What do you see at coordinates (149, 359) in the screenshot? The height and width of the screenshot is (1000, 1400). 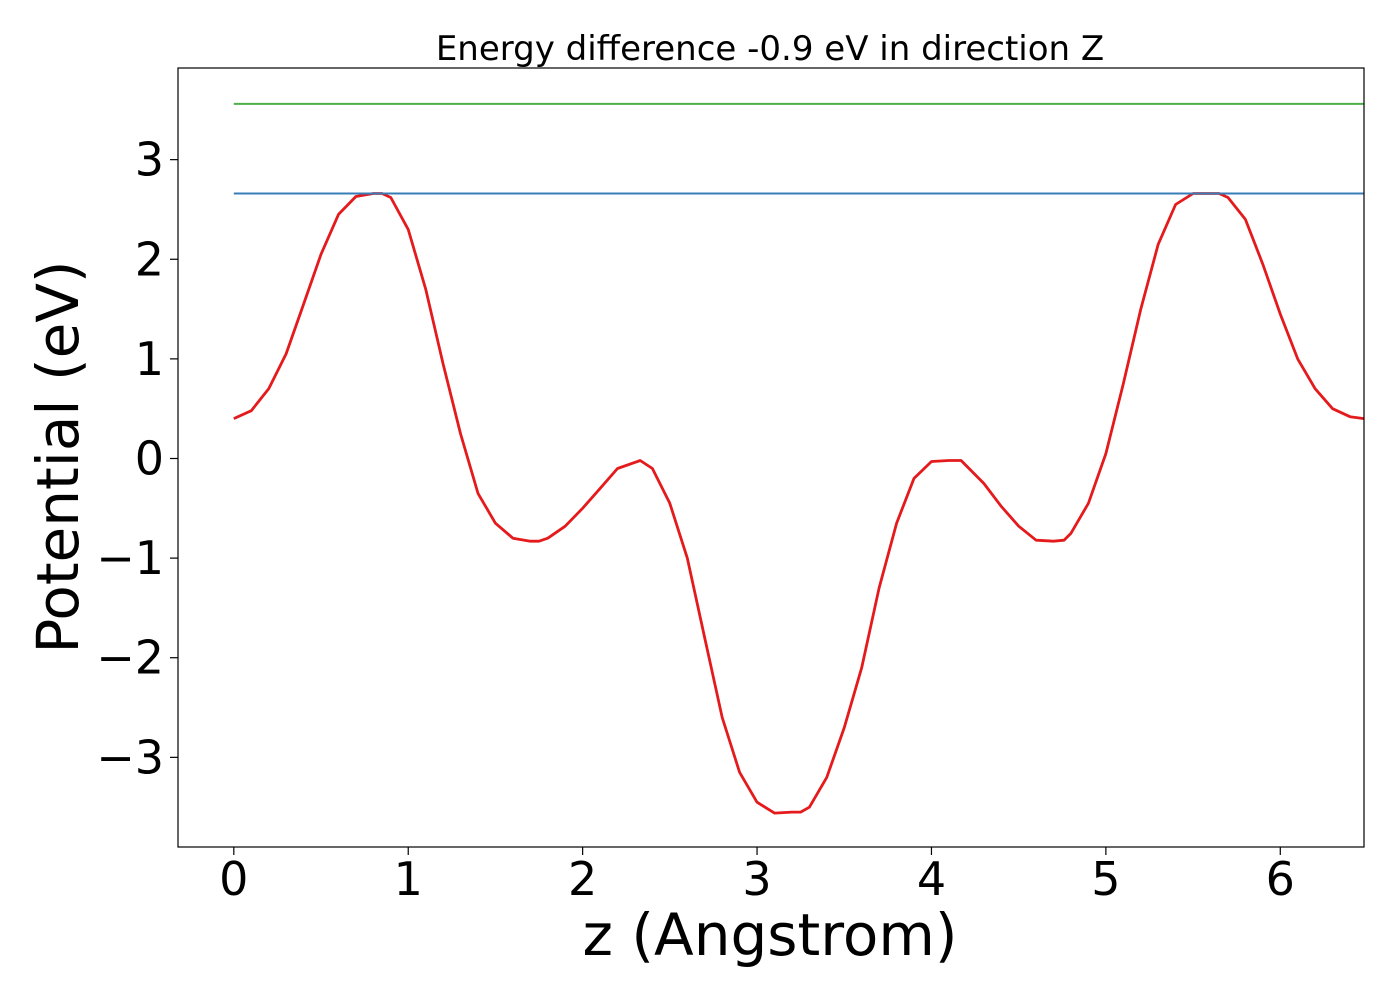 I see `y-tick-label: 1` at bounding box center [149, 359].